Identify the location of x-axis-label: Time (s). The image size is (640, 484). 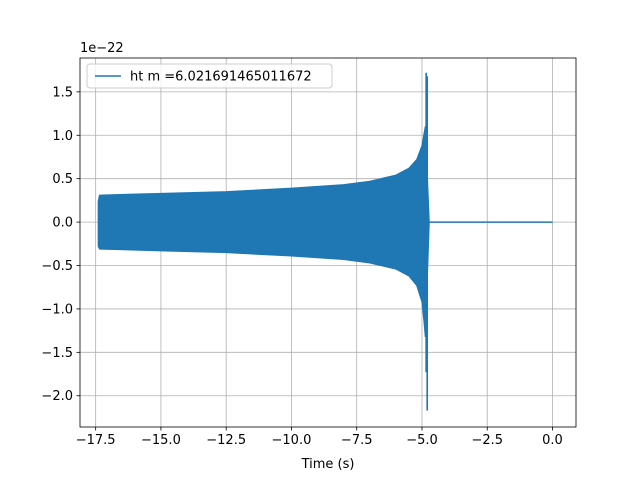
(328, 464).